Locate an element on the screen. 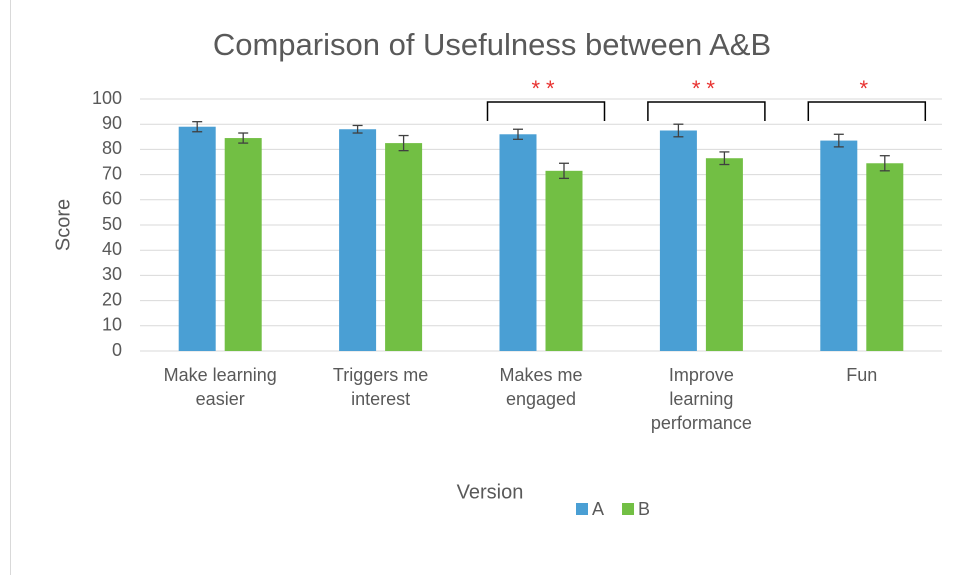 The height and width of the screenshot is (575, 960). y-tick-label: 70 is located at coordinates (112, 173).